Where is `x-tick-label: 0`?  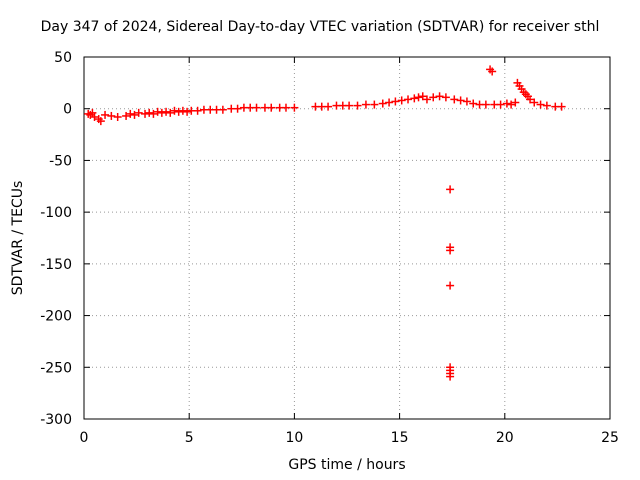
x-tick-label: 0 is located at coordinates (84, 438).